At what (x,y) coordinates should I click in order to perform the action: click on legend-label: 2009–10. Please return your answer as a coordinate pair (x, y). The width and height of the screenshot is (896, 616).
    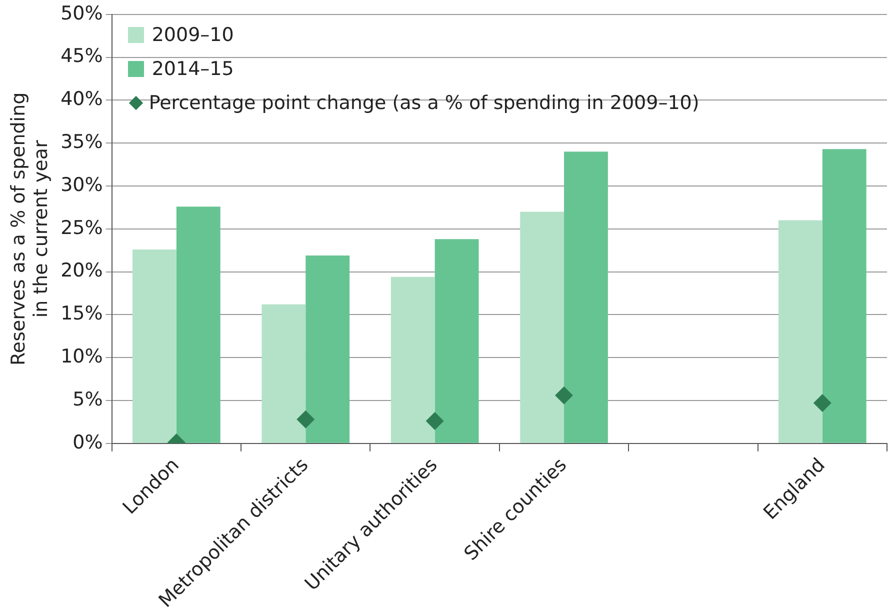
    Looking at the image, I should click on (193, 35).